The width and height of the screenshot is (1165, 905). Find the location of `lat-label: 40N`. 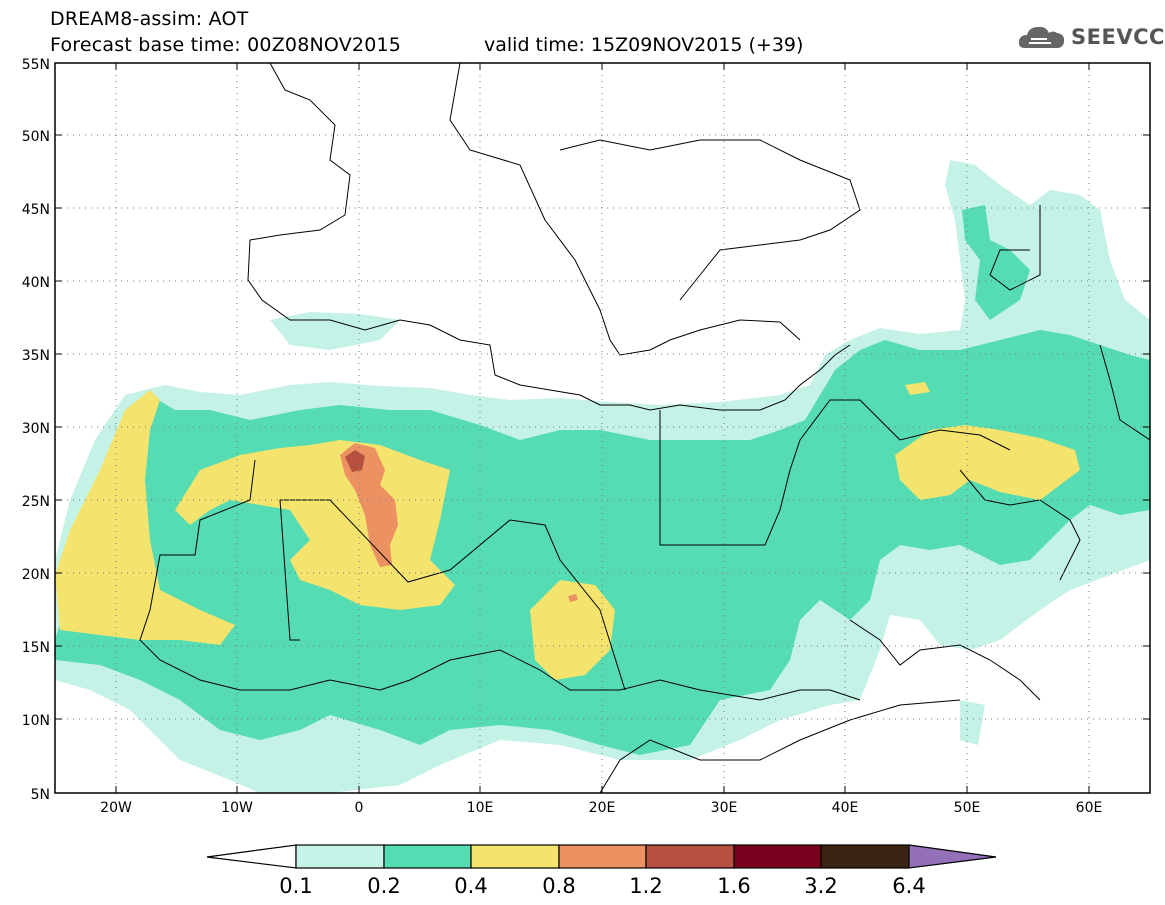

lat-label: 40N is located at coordinates (36, 283).